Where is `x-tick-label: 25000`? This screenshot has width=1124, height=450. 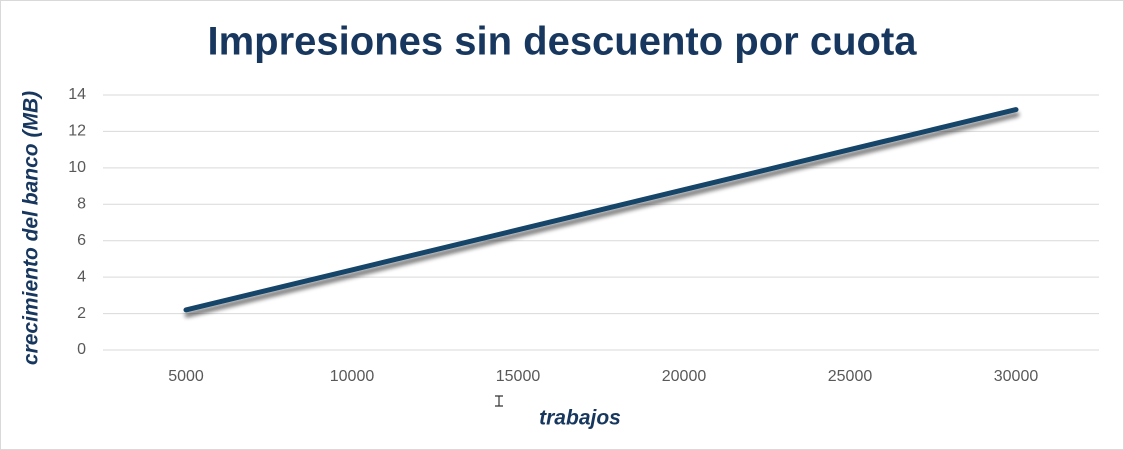
x-tick-label: 25000 is located at coordinates (850, 376).